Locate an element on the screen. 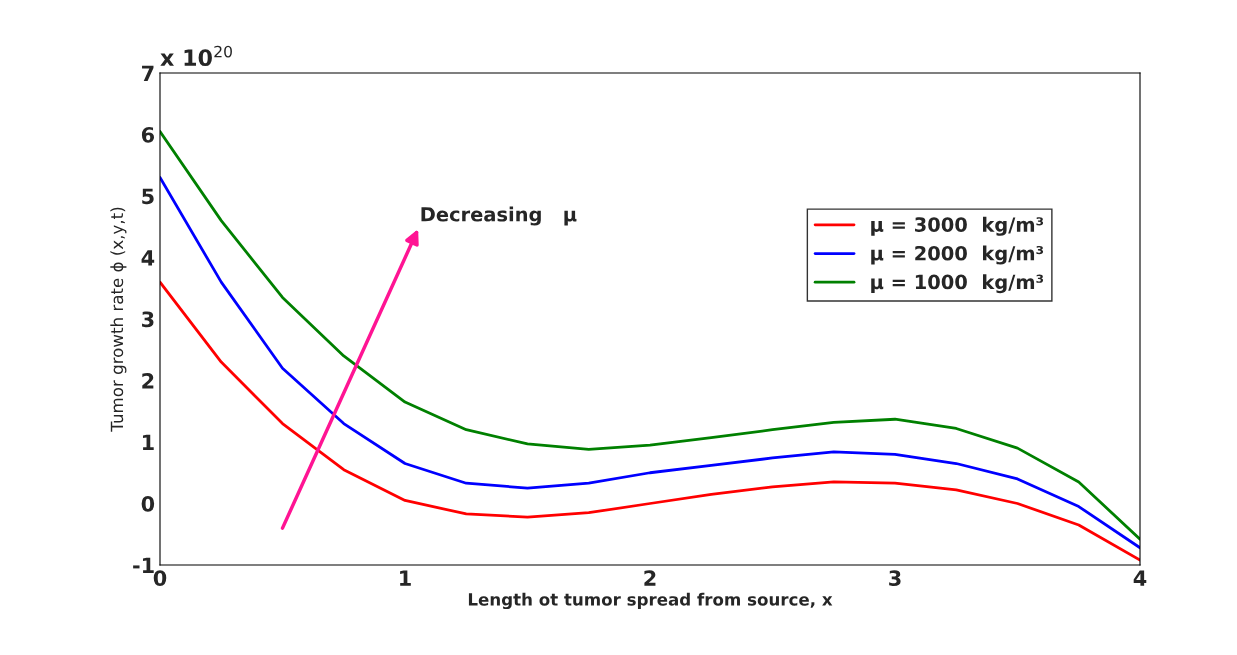  x-tick-label: 0 is located at coordinates (160, 578).